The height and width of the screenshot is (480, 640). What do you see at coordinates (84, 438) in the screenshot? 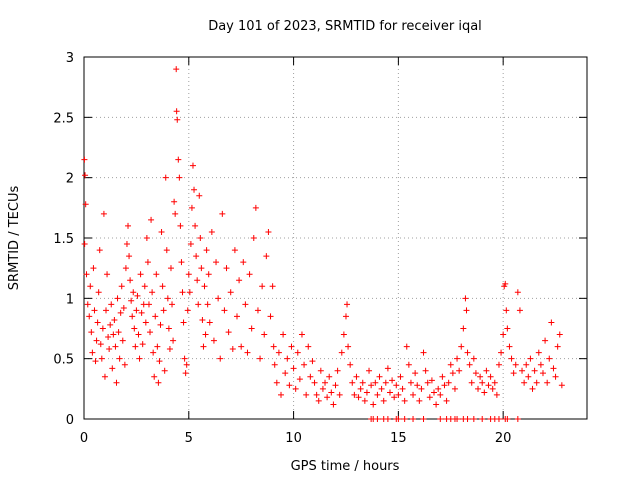
I see `x-tick-label: 0` at bounding box center [84, 438].